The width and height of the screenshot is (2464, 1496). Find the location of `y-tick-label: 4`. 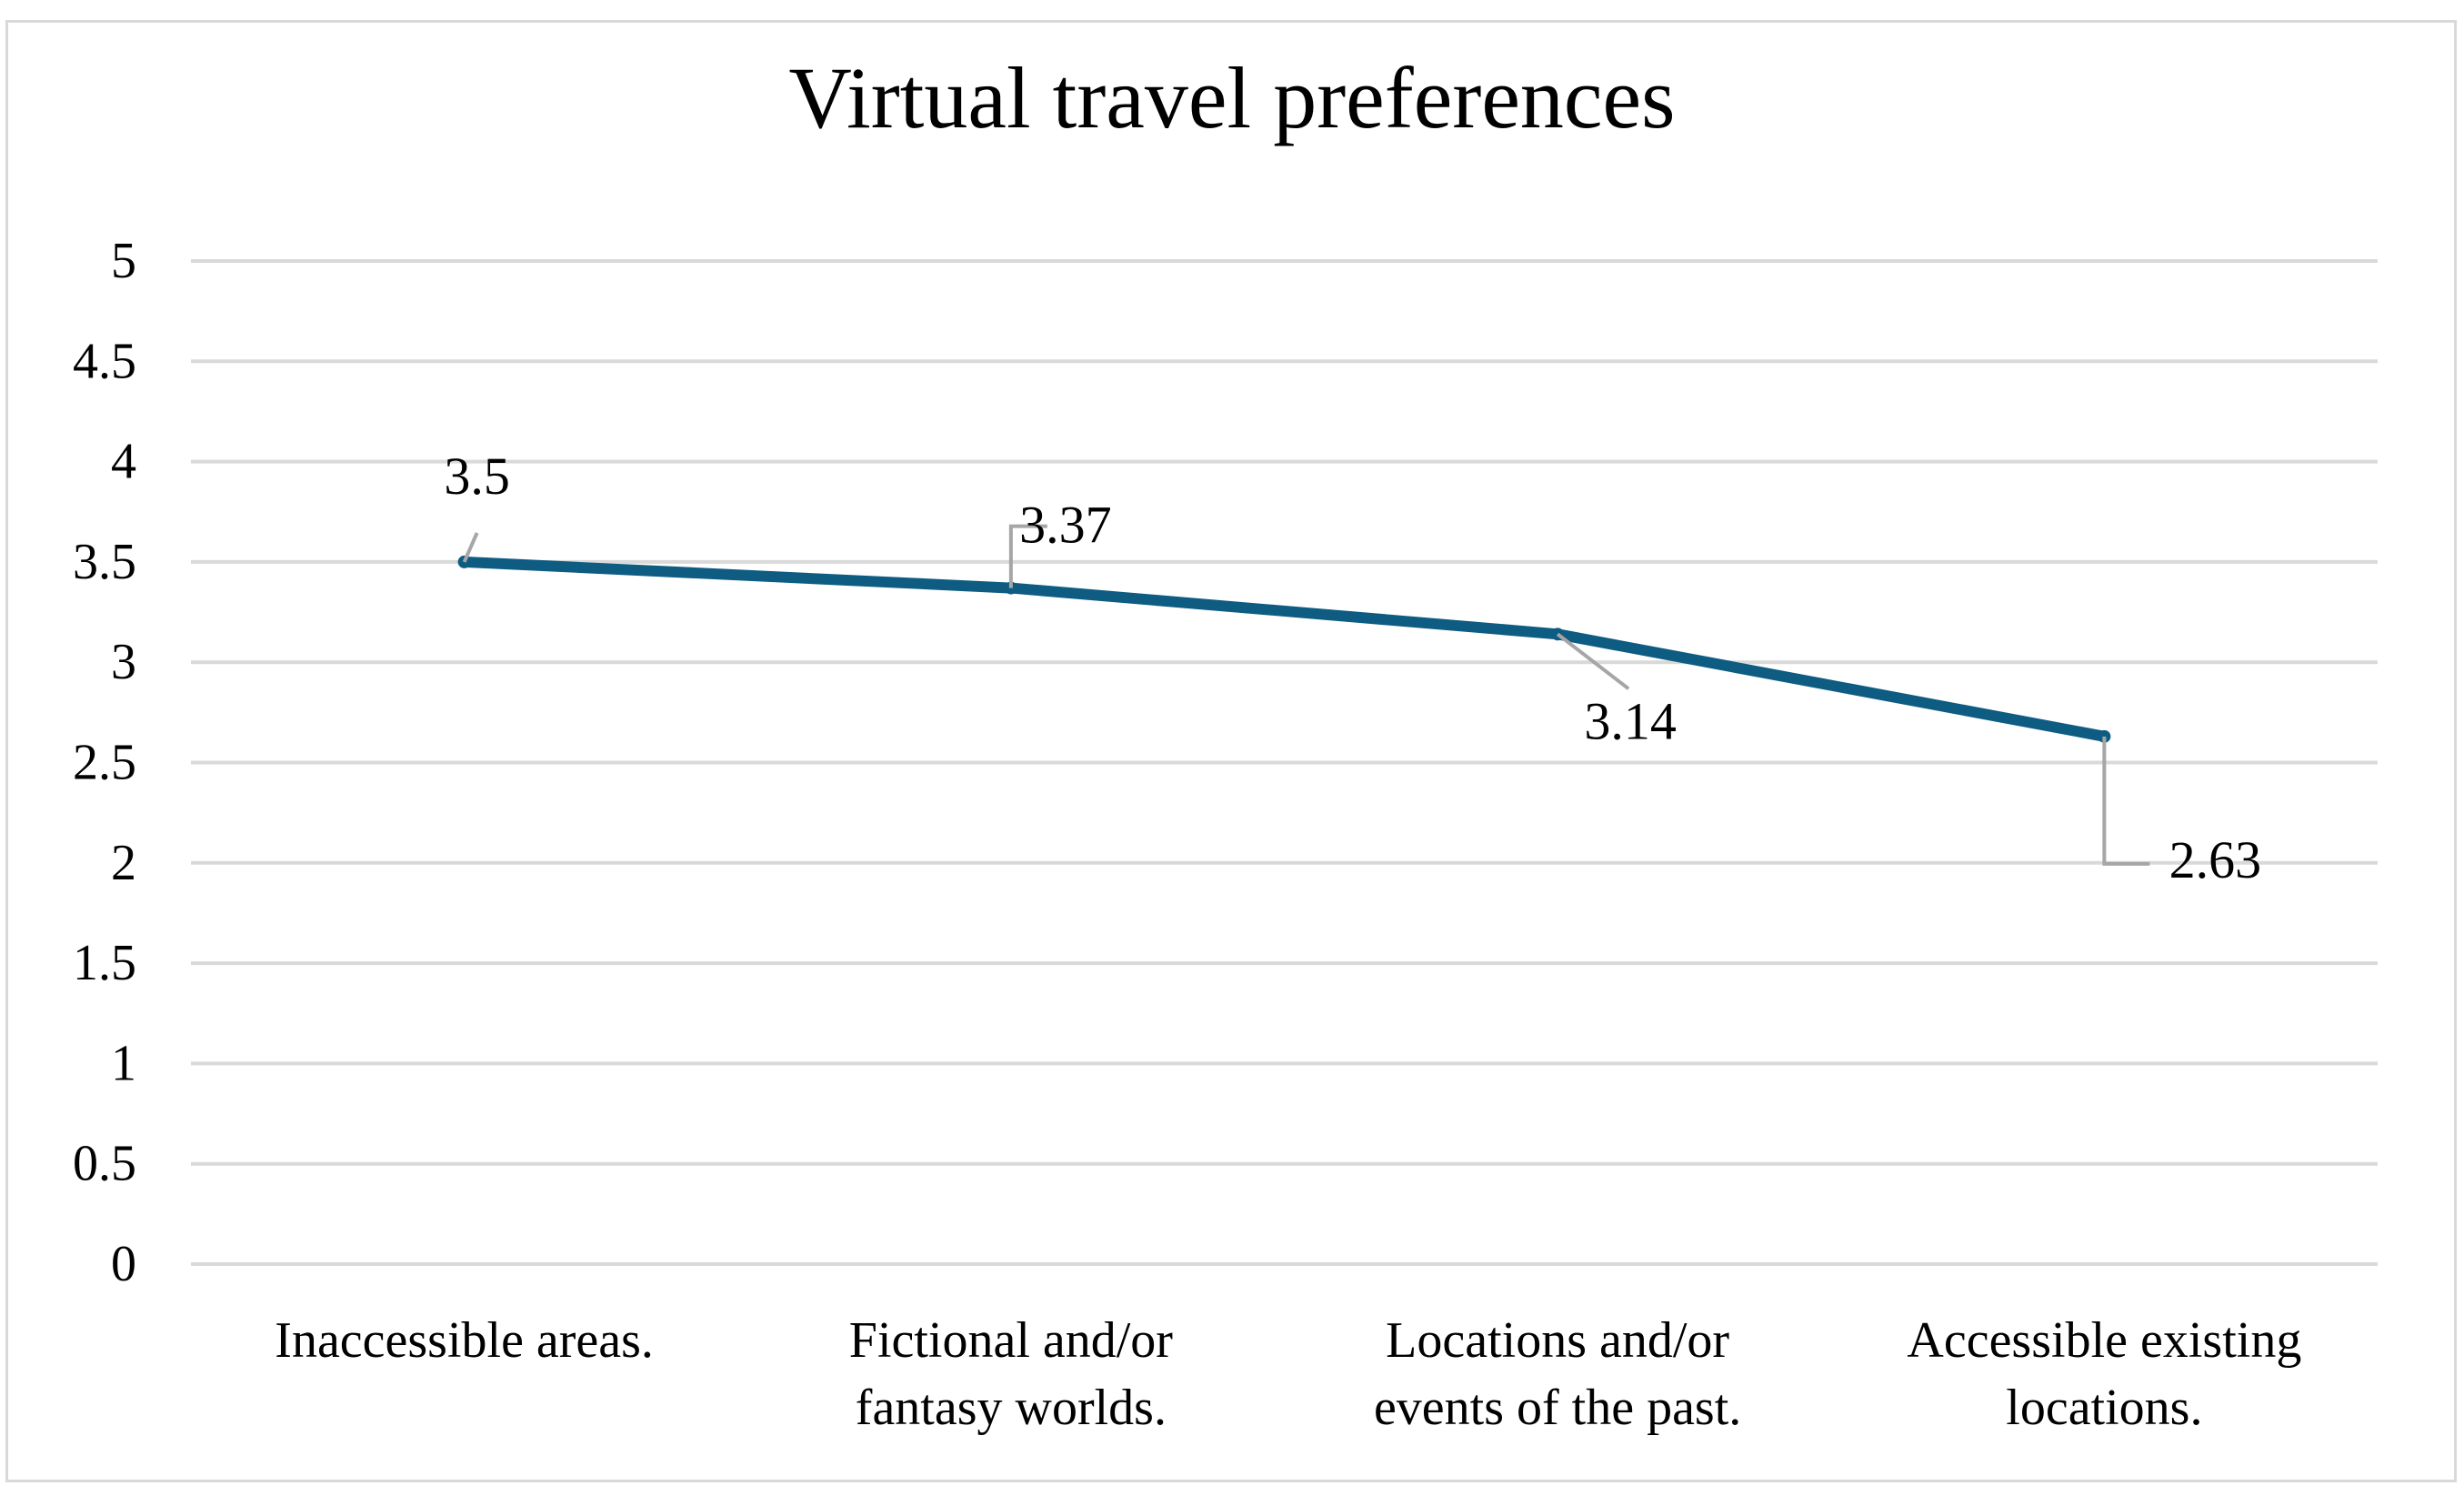

y-tick-label: 4 is located at coordinates (123, 462).